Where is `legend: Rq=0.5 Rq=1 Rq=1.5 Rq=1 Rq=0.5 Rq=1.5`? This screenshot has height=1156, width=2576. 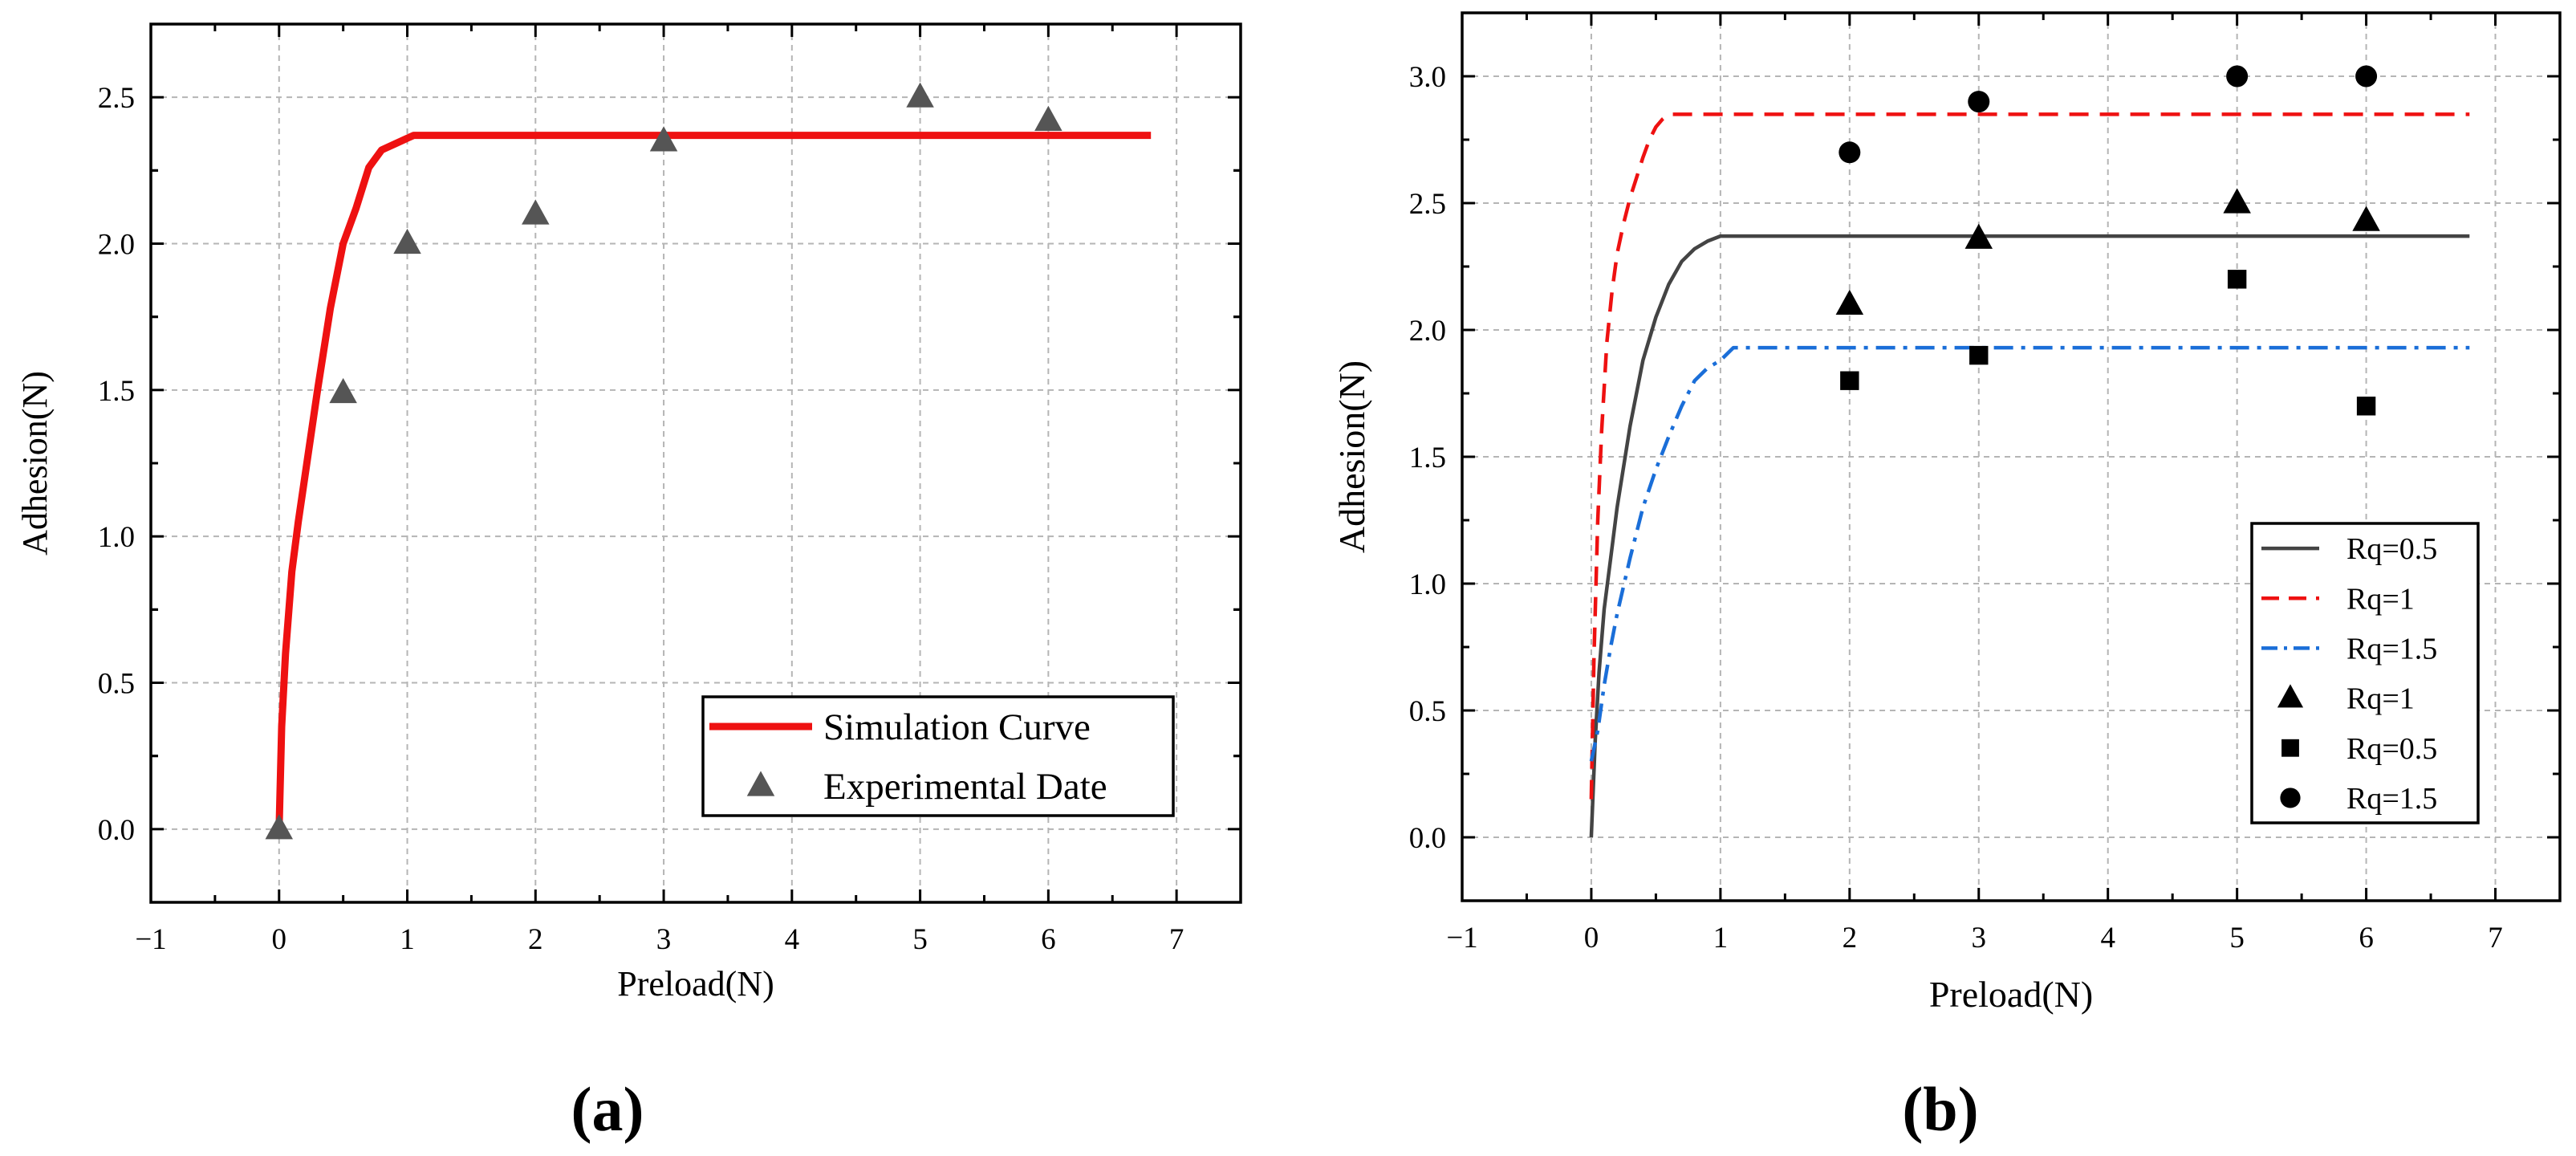
legend: Rq=0.5 Rq=1 Rq=1.5 Rq=1 Rq=0.5 Rq=1.5 is located at coordinates (2365, 673).